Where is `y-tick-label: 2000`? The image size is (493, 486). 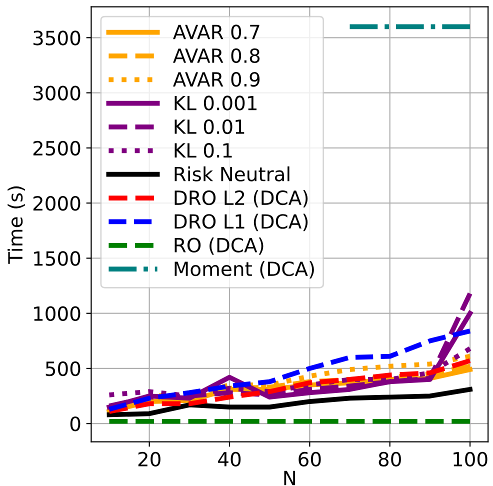 y-tick-label: 2000 is located at coordinates (56, 203).